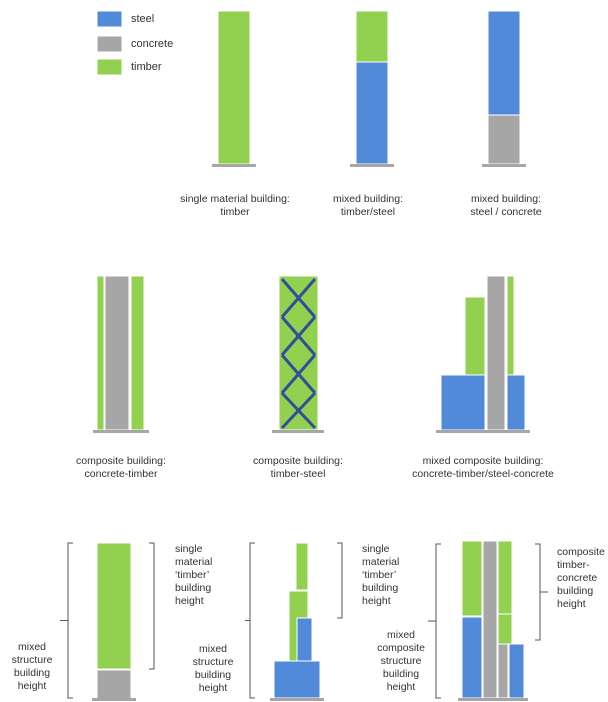 The image size is (608, 702). Describe the element at coordinates (109, 19) in the screenshot. I see `legend-swatch-steel` at that location.